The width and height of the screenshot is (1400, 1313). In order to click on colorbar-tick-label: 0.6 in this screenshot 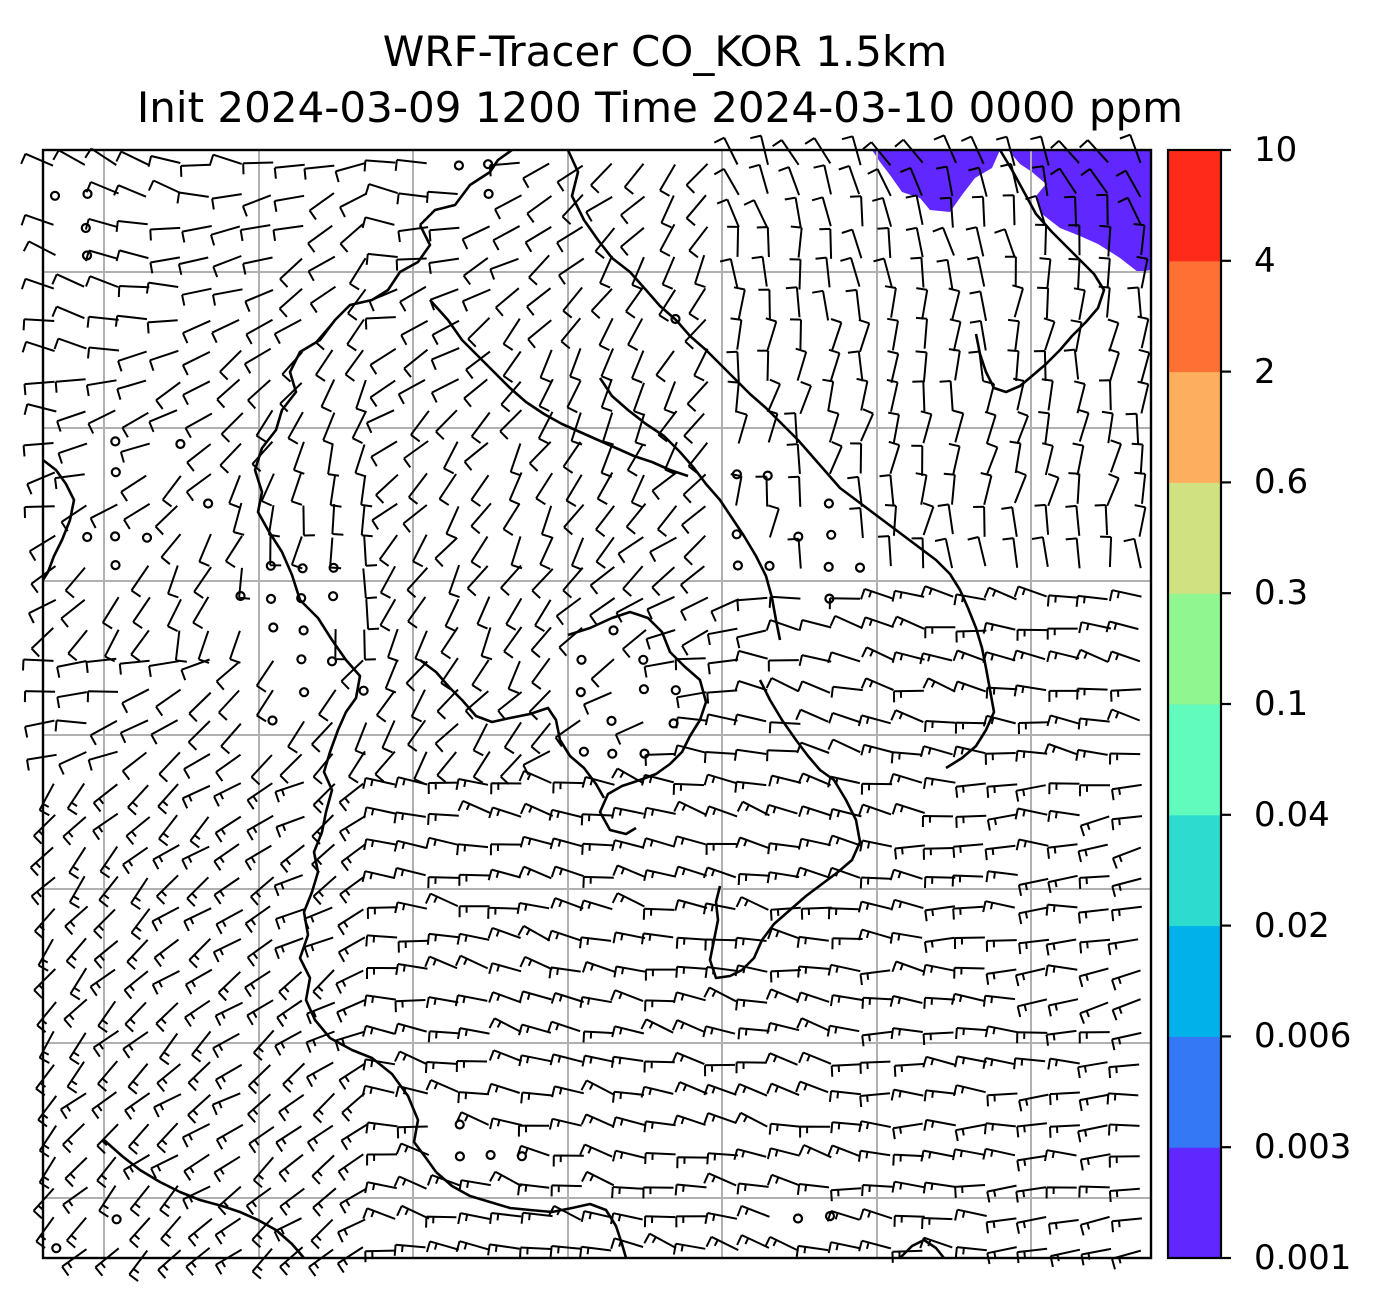, I will do `click(1281, 482)`.